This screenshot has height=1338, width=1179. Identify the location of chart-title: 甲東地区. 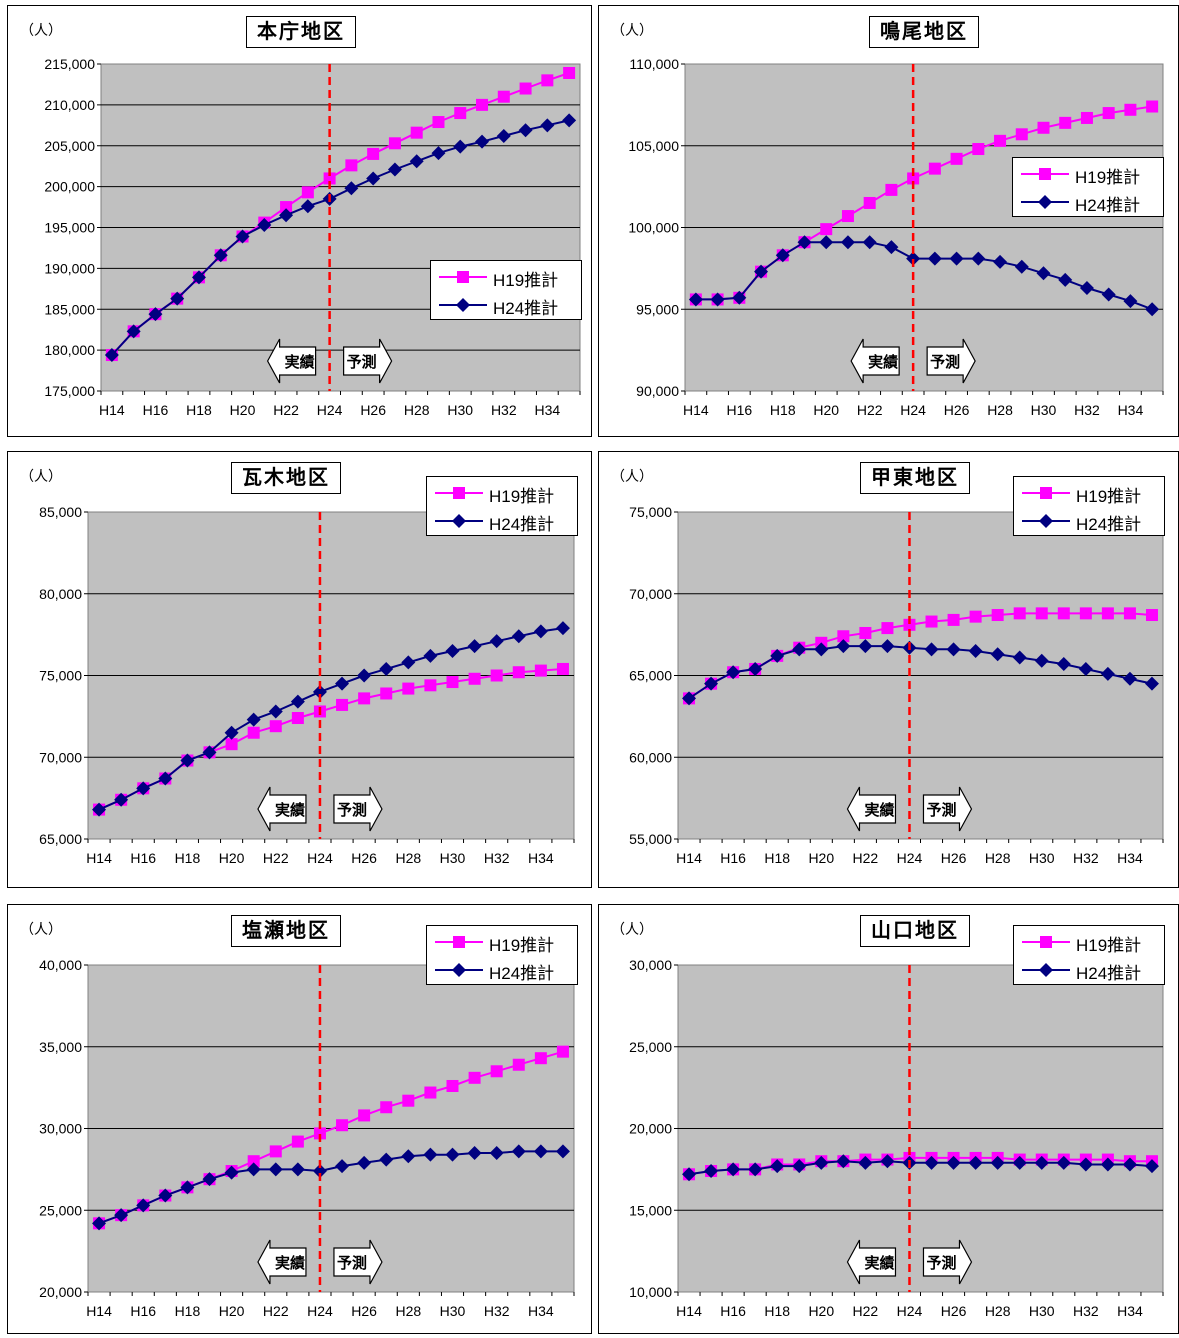
(915, 478).